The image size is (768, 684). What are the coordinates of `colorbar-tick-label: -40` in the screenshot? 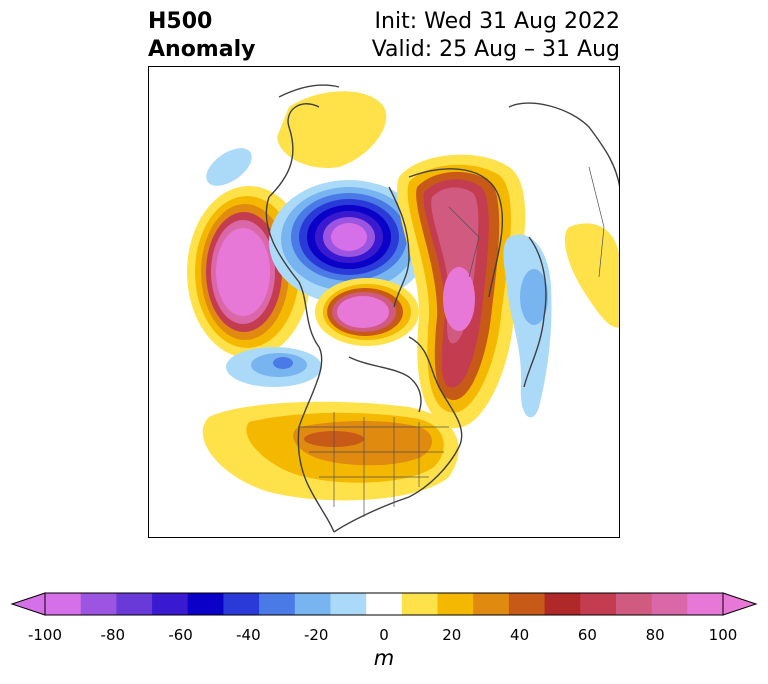 It's located at (248, 635).